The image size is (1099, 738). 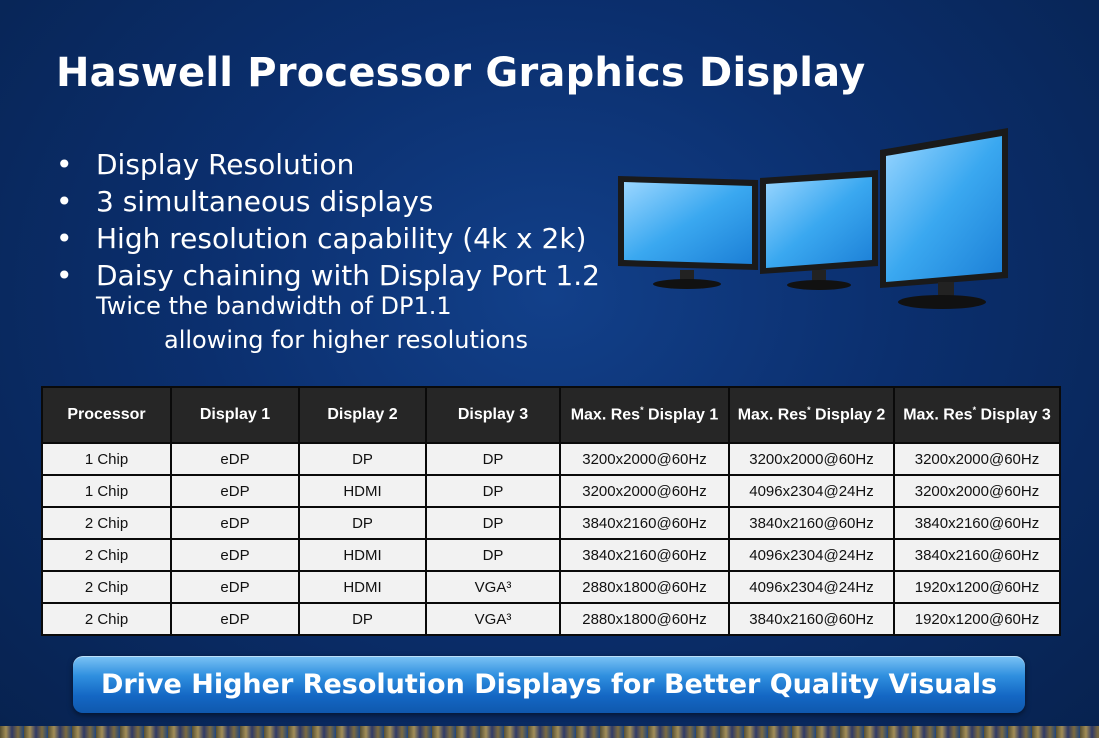 What do you see at coordinates (274, 306) in the screenshot?
I see `sub-bullet-1: Twice the bandwidth of DP1.1` at bounding box center [274, 306].